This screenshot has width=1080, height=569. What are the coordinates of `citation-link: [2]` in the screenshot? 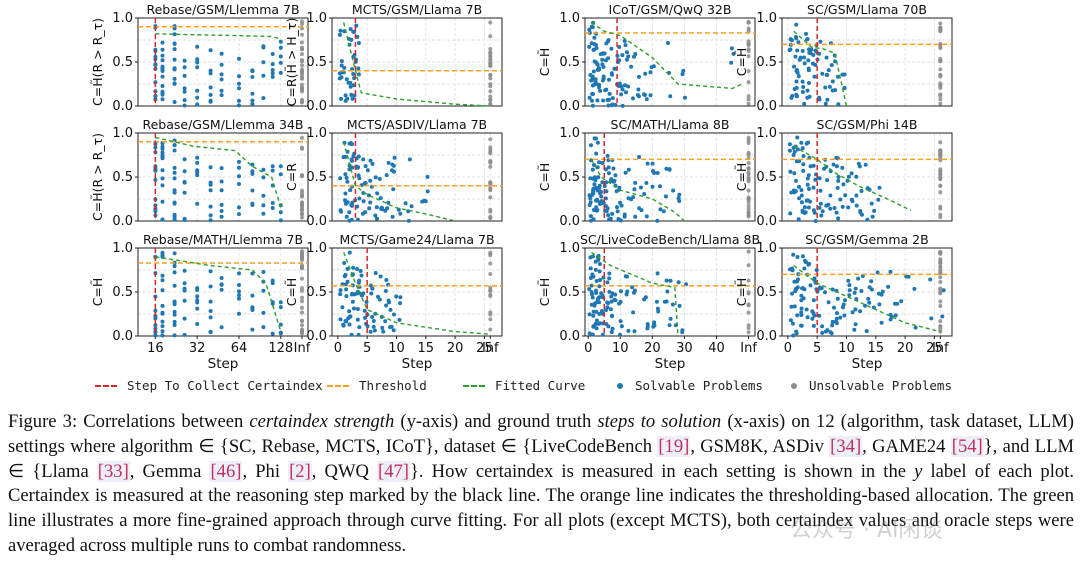 It's located at (300, 471).